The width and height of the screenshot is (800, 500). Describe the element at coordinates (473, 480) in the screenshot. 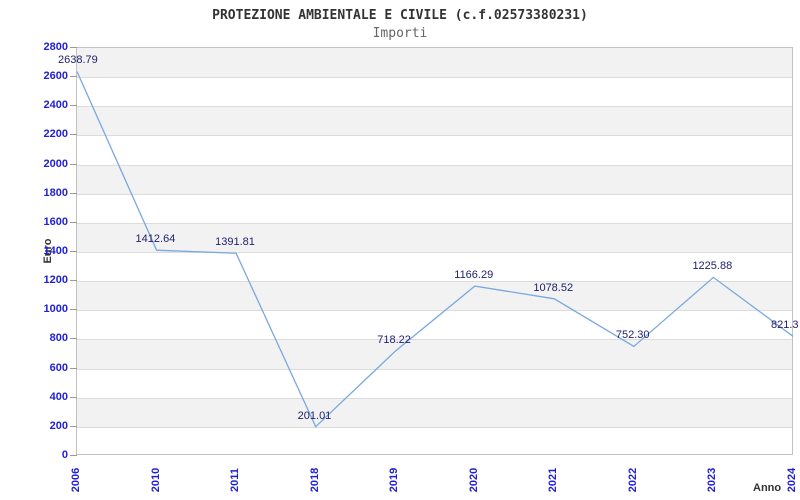

I see `x-tick-label: 2020` at that location.